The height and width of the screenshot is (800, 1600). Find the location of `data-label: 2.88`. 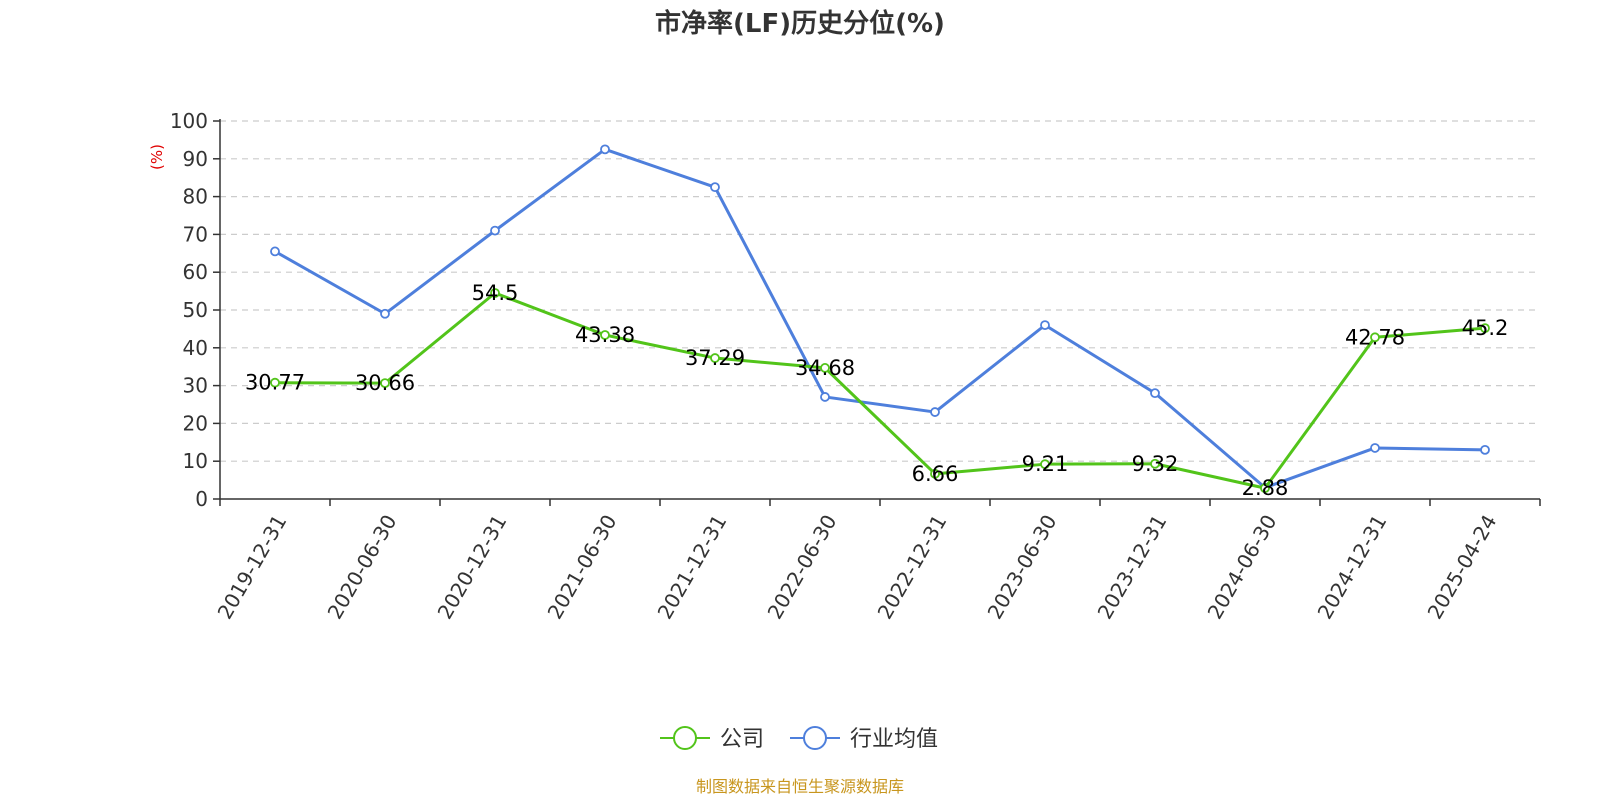

data-label: 2.88 is located at coordinates (1265, 488).